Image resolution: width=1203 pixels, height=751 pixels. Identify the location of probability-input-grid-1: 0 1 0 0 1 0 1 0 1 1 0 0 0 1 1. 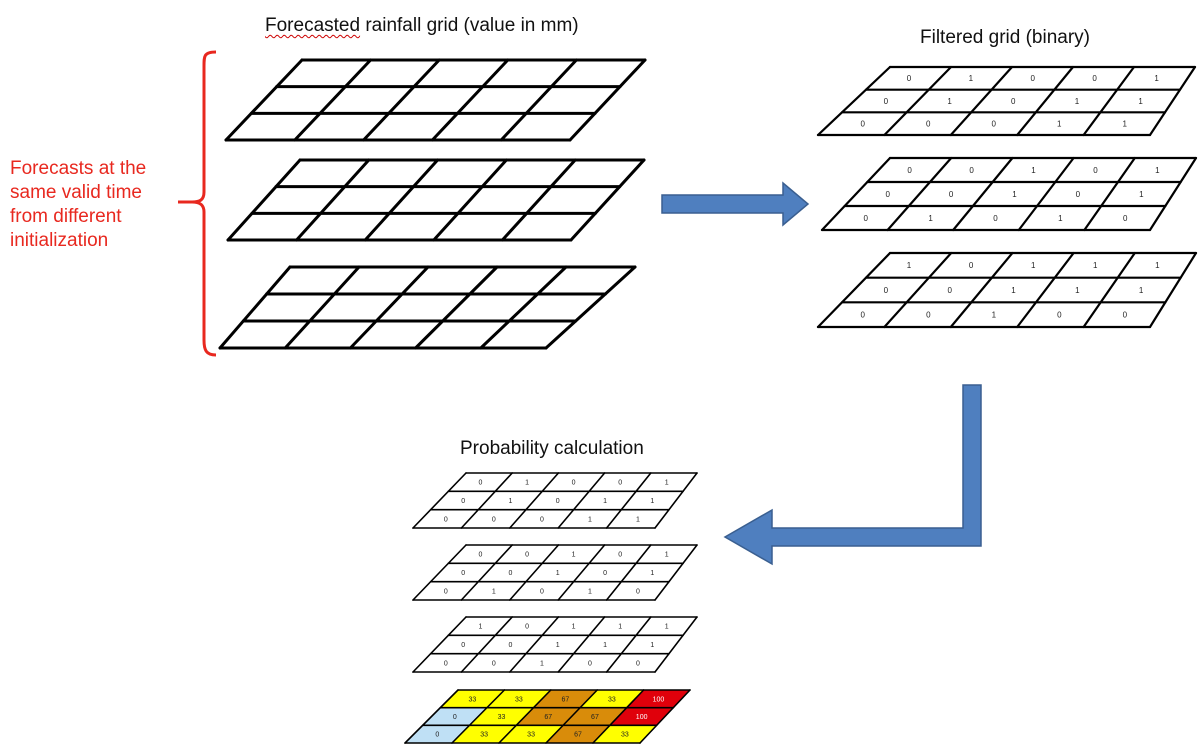
(555, 500).